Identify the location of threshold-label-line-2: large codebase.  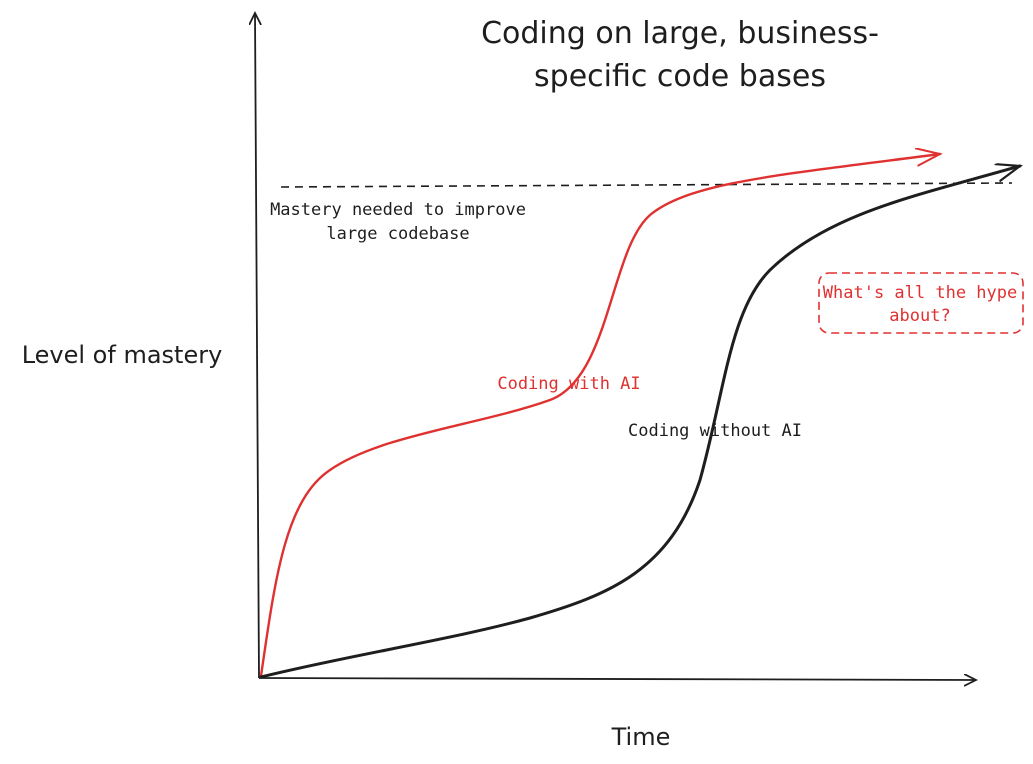
(397, 234).